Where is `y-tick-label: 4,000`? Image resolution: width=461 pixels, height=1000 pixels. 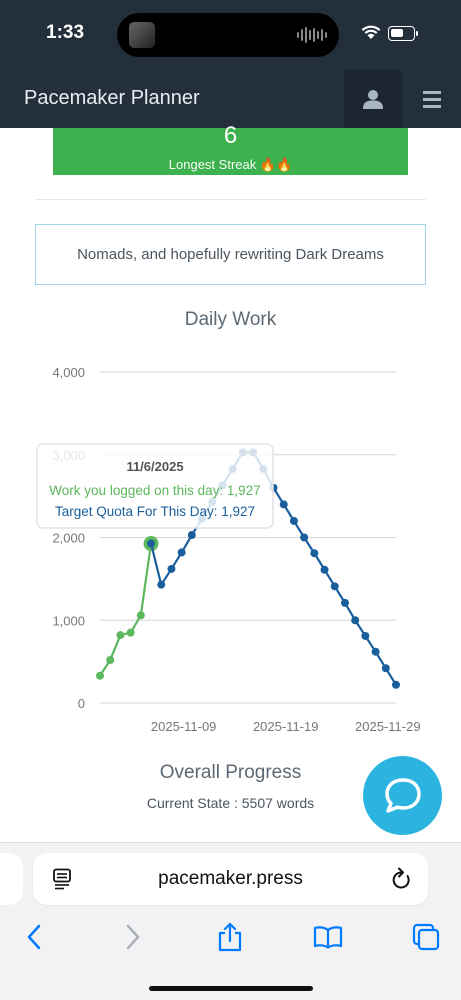
y-tick-label: 4,000 is located at coordinates (68, 372).